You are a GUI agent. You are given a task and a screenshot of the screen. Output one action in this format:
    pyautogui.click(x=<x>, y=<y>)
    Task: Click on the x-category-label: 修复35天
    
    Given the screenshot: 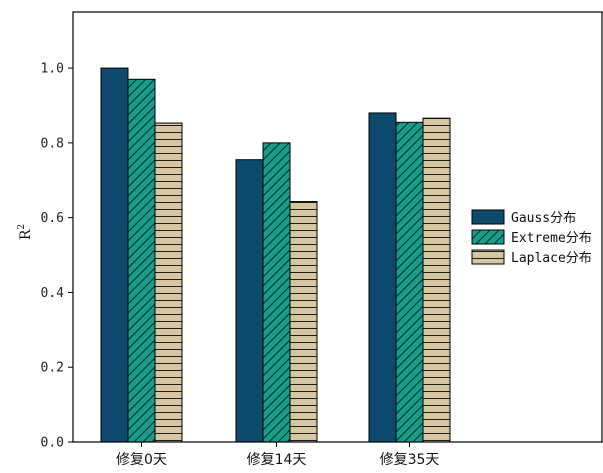 What is the action you would take?
    pyautogui.click(x=410, y=459)
    